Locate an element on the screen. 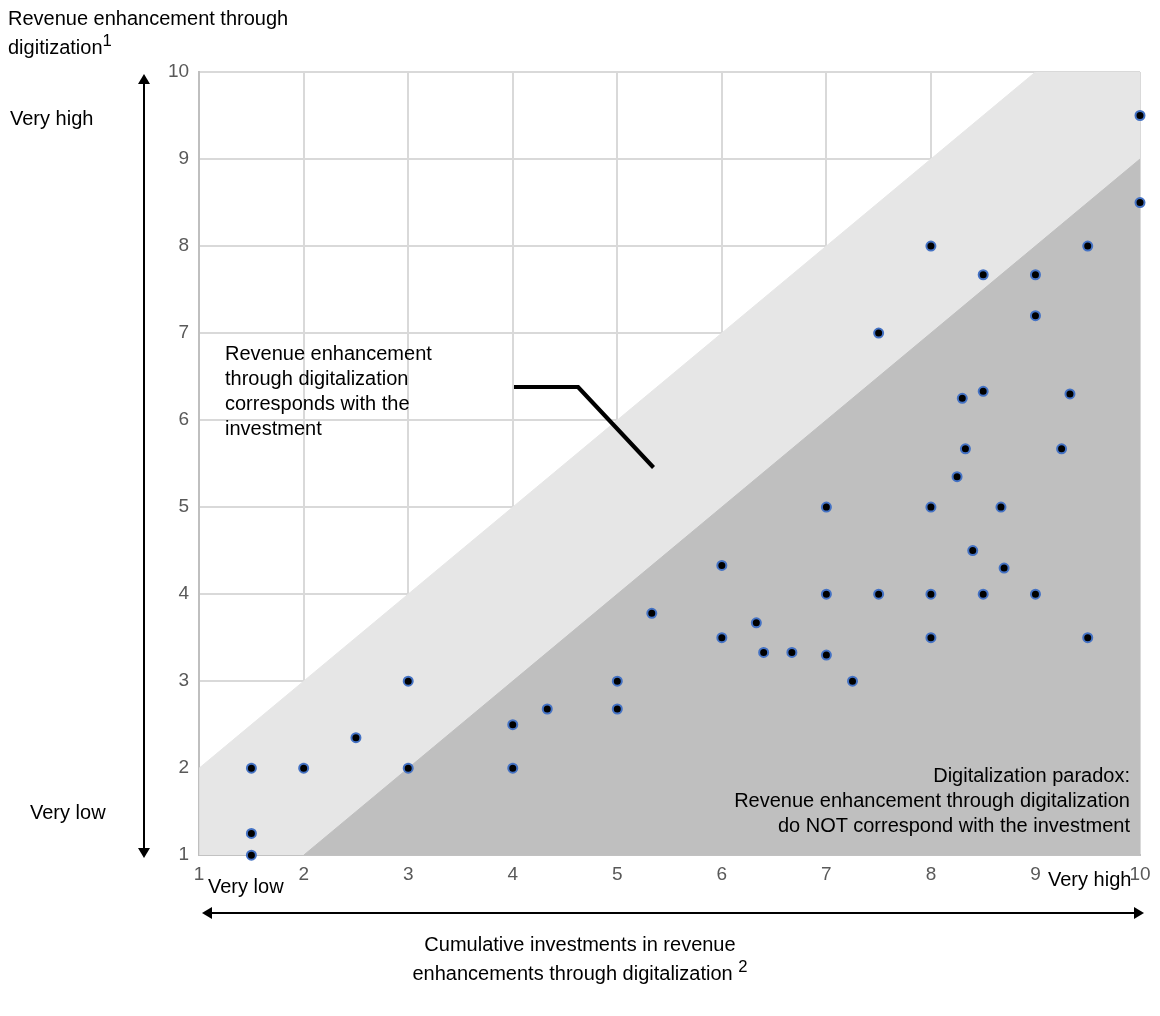 This screenshot has width=1160, height=1016. x-tick-label: 4 is located at coordinates (513, 873).